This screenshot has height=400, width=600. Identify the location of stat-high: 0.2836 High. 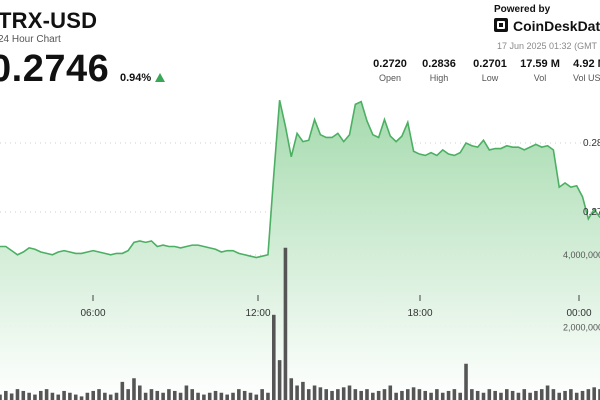
(439, 70).